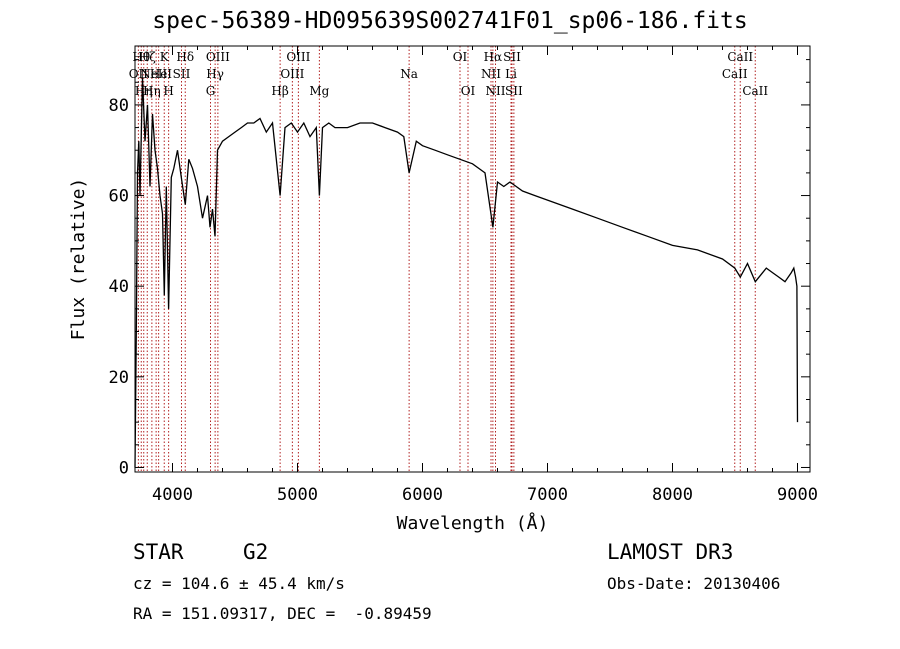 The height and width of the screenshot is (649, 900). I want to click on spectral-line-label: Hθ, so click(141, 57).